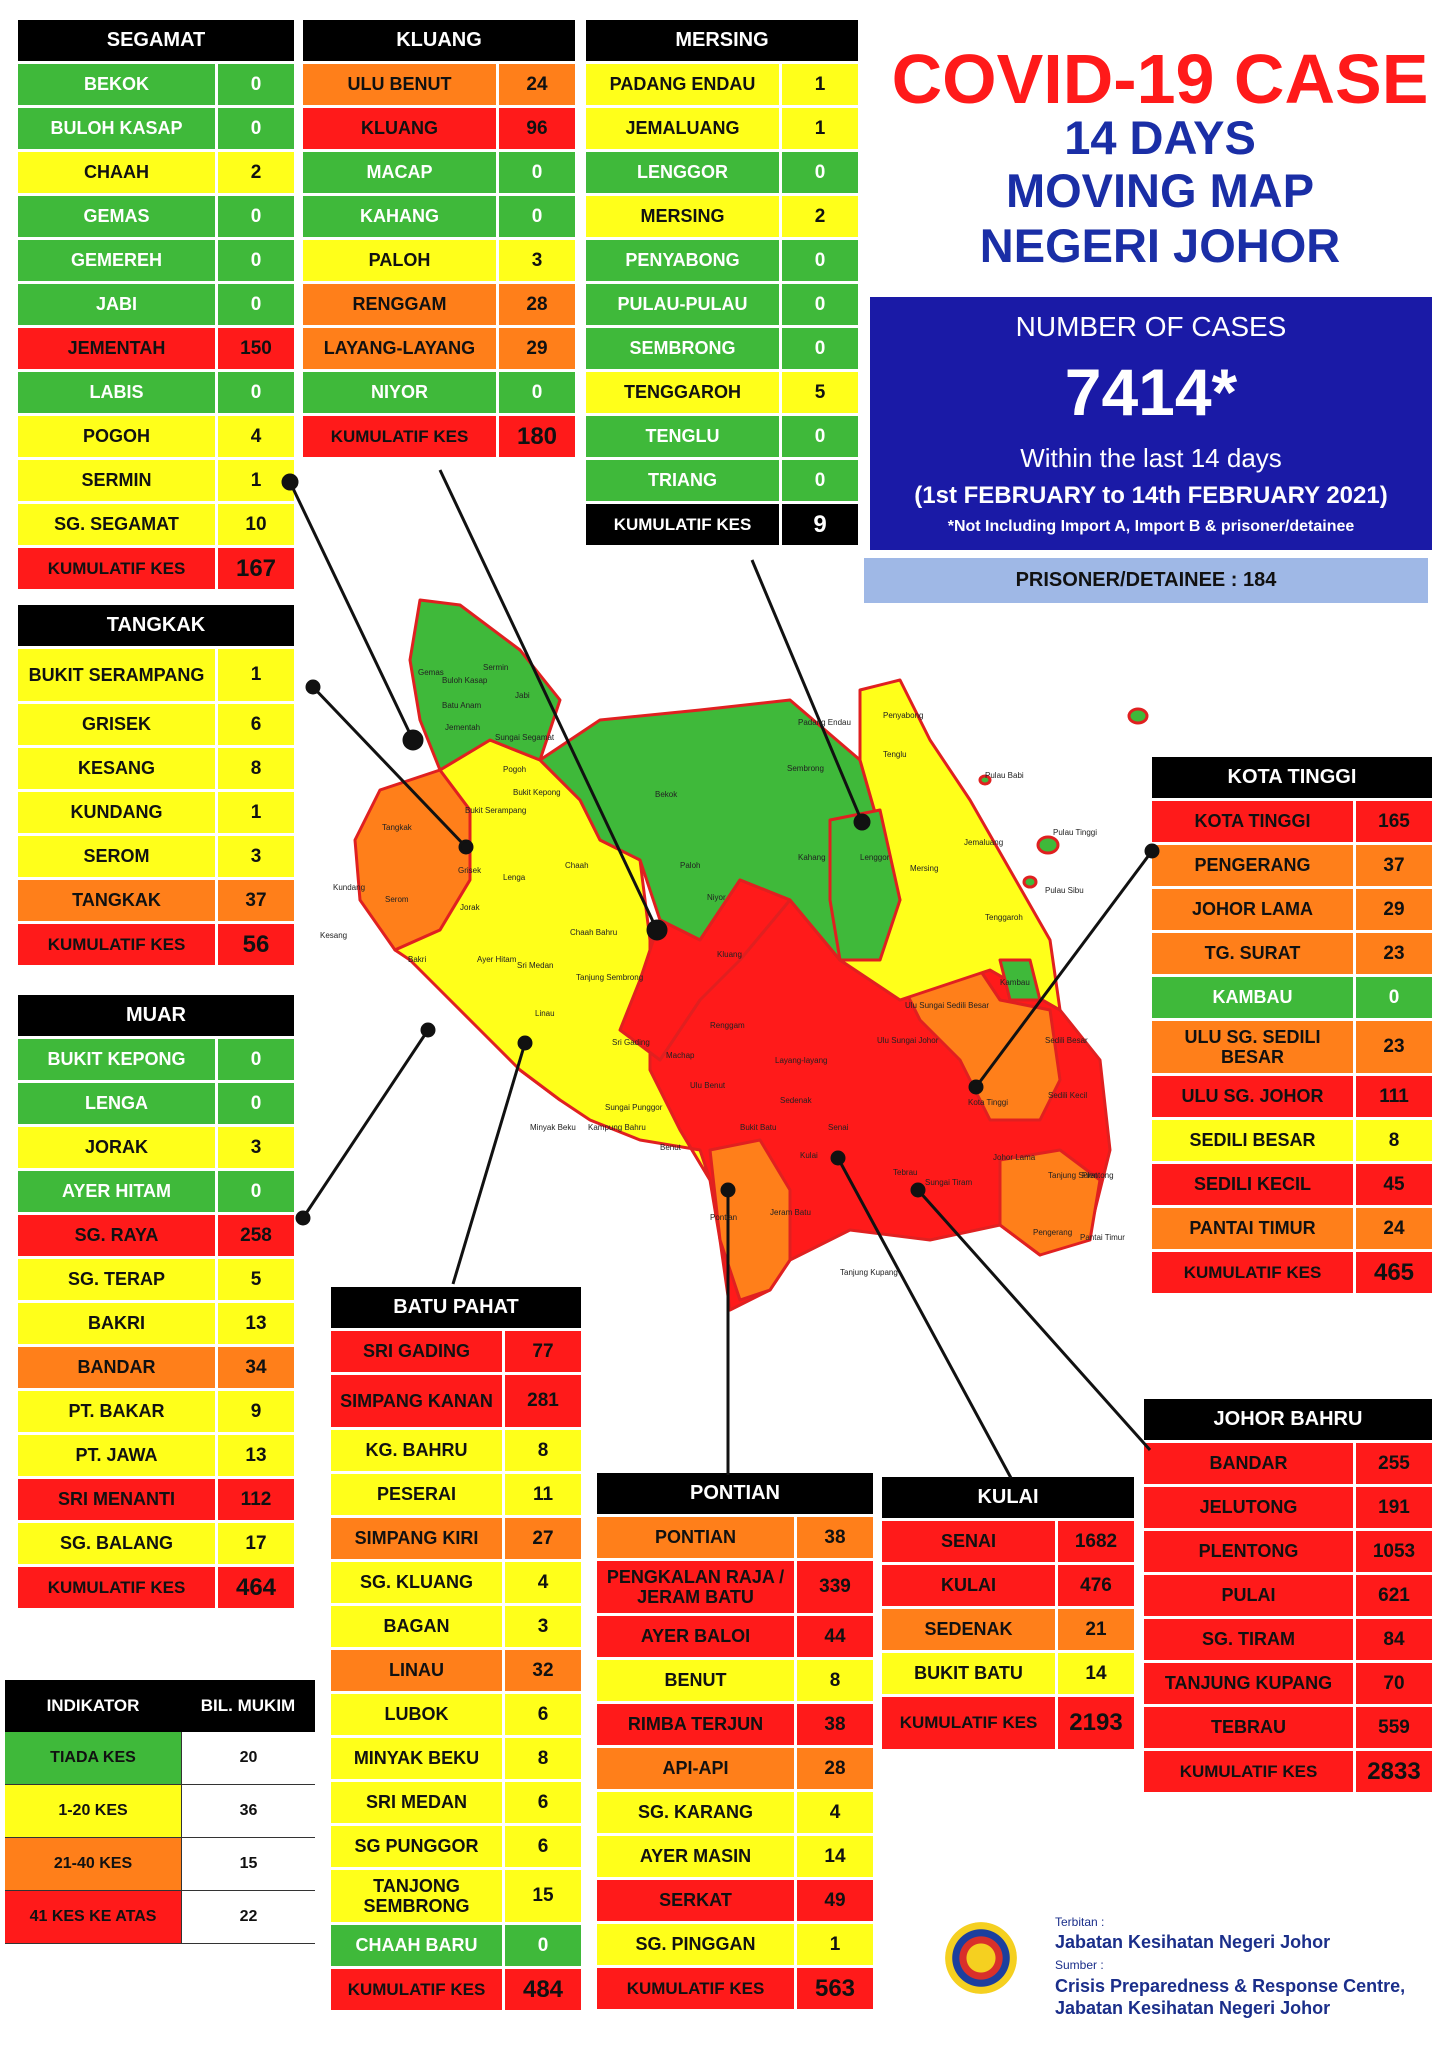  Describe the element at coordinates (399, 260) in the screenshot. I see `mukim-name: PALOH` at that location.